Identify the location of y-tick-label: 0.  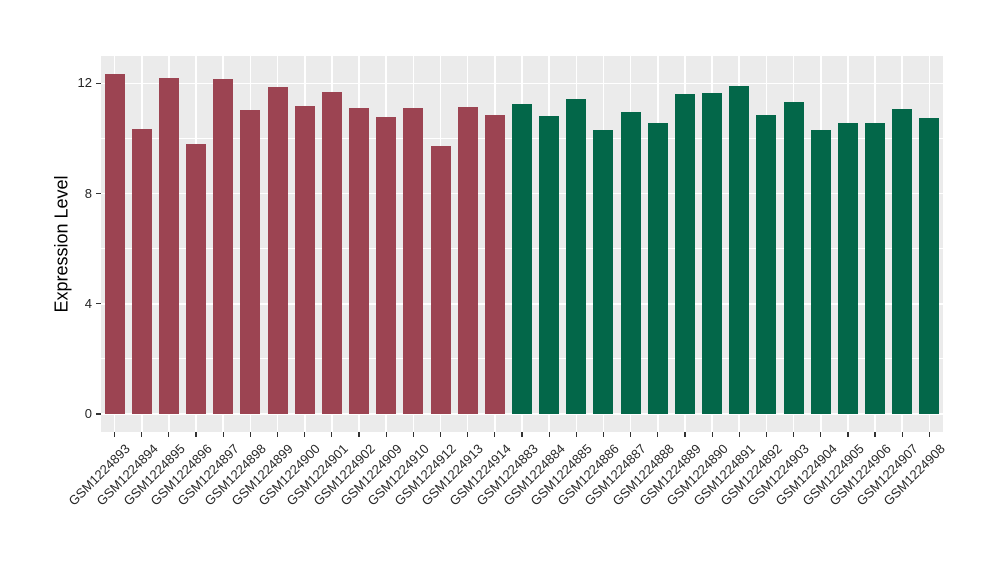
(88, 413).